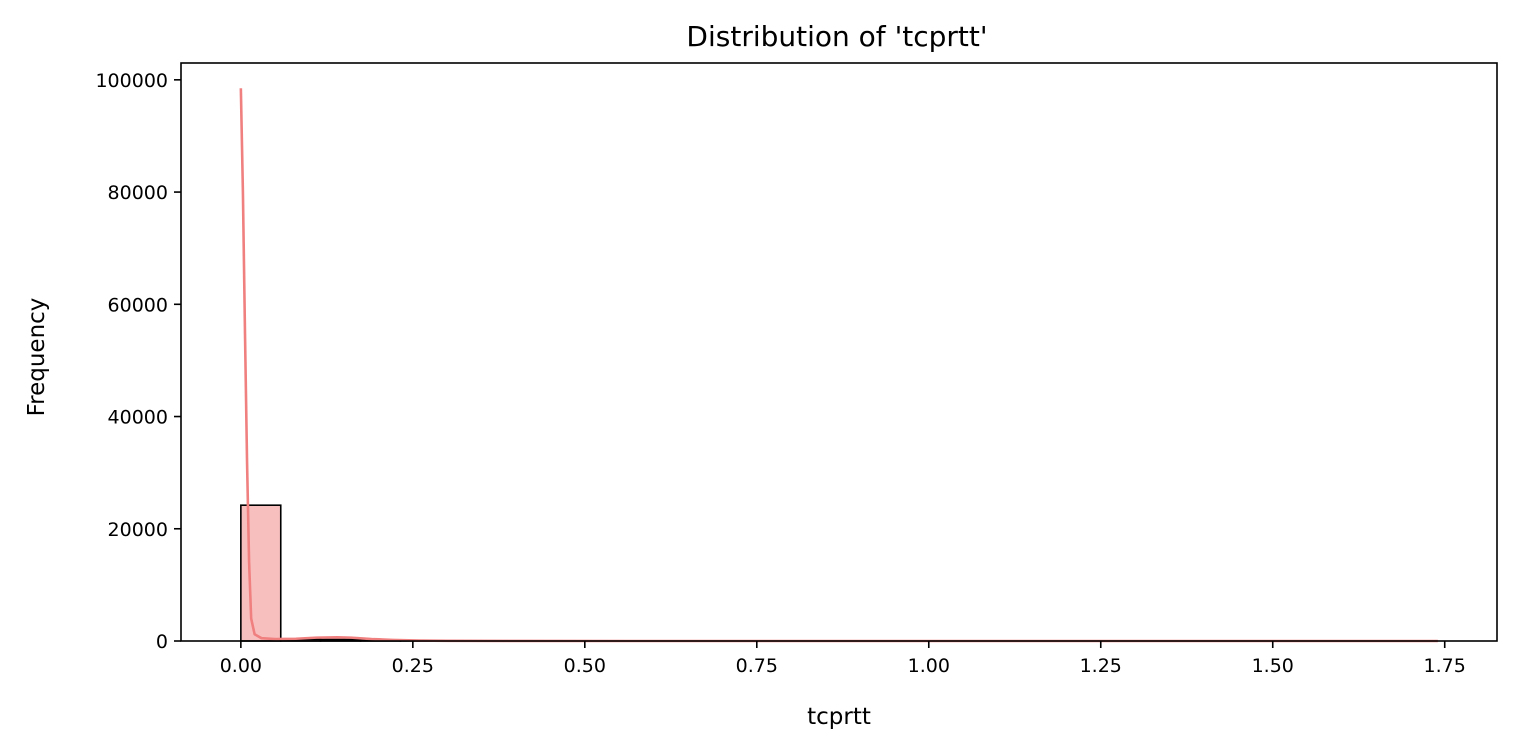 The image size is (1517, 748). I want to click on y-tick-label: 80000, so click(138, 193).